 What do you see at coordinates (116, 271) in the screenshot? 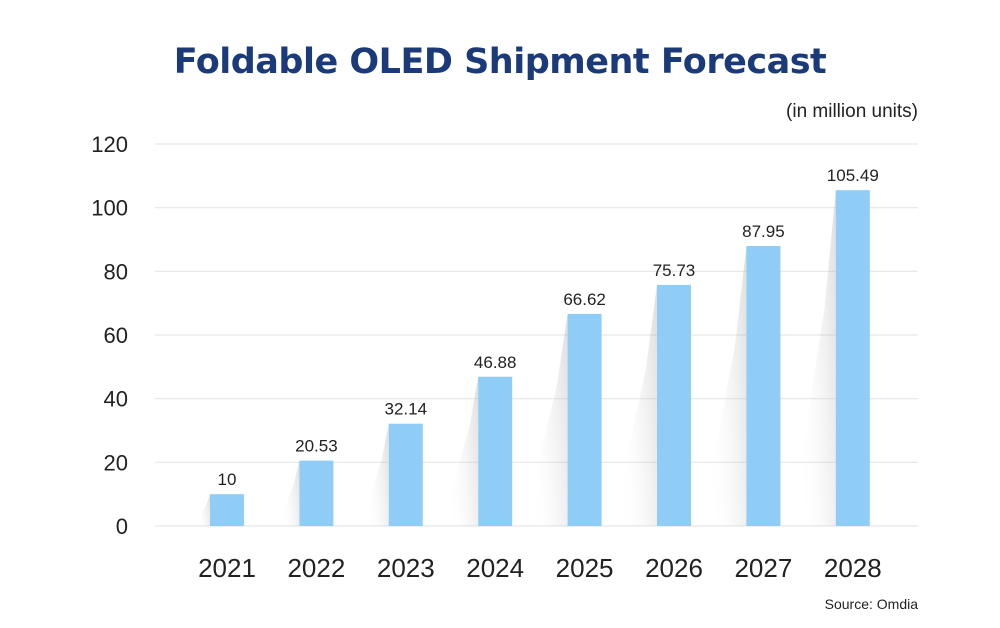
I see `y-tick-label: 80` at bounding box center [116, 271].